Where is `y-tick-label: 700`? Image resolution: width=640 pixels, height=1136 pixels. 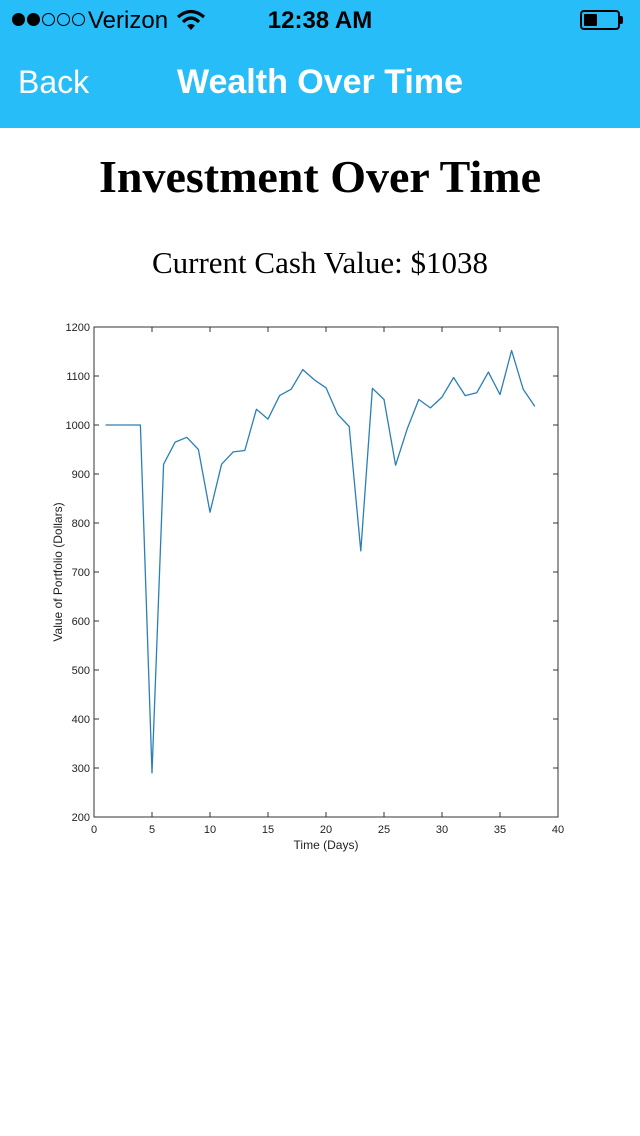
y-tick-label: 700 is located at coordinates (81, 573).